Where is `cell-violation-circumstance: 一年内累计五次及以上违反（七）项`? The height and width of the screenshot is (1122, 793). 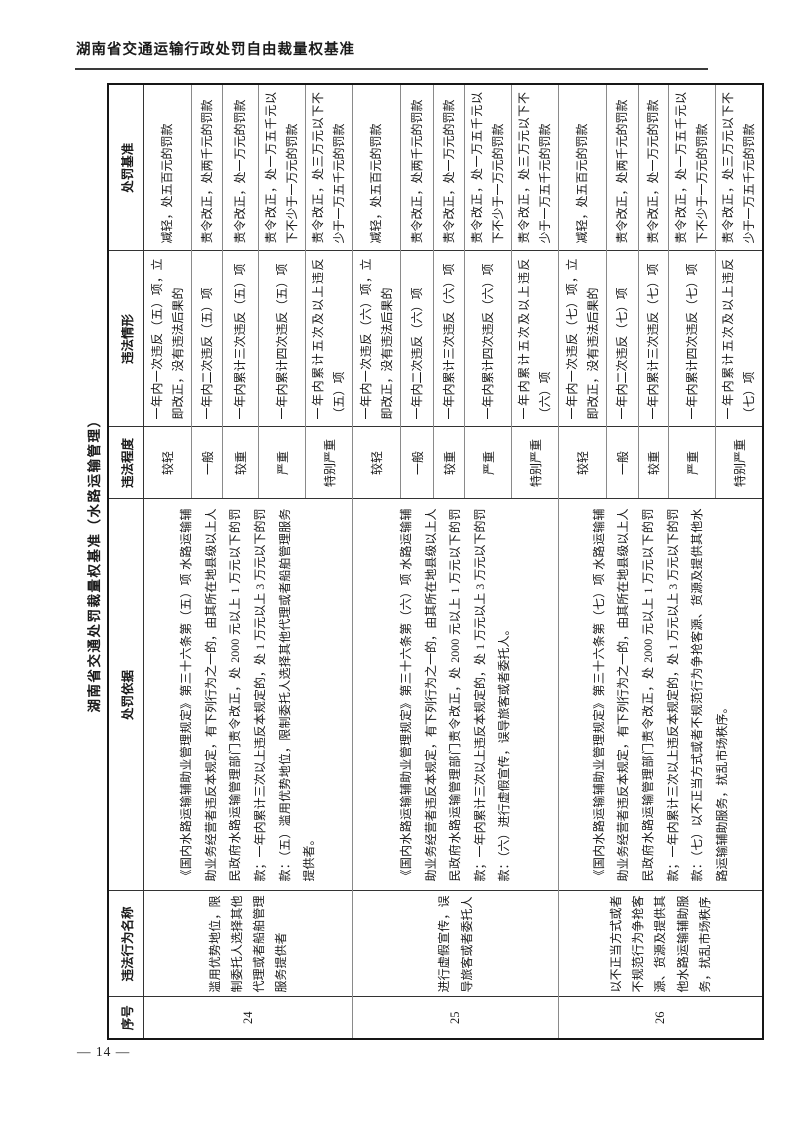 cell-violation-circumstance: 一年内累计五次及以上违反（七）项 is located at coordinates (739, 339).